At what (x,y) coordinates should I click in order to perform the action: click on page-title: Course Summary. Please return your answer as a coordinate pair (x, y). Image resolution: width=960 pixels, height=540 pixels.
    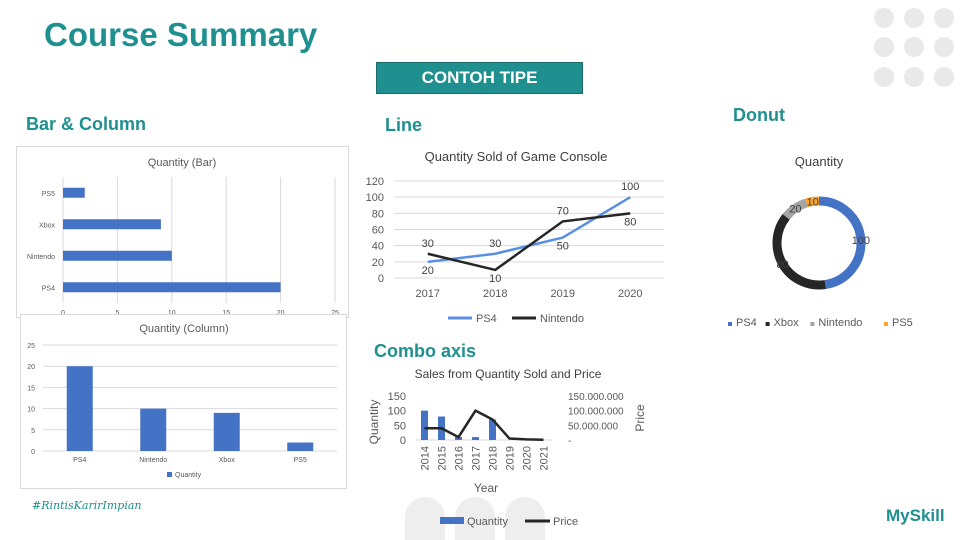
    Looking at the image, I should click on (181, 34).